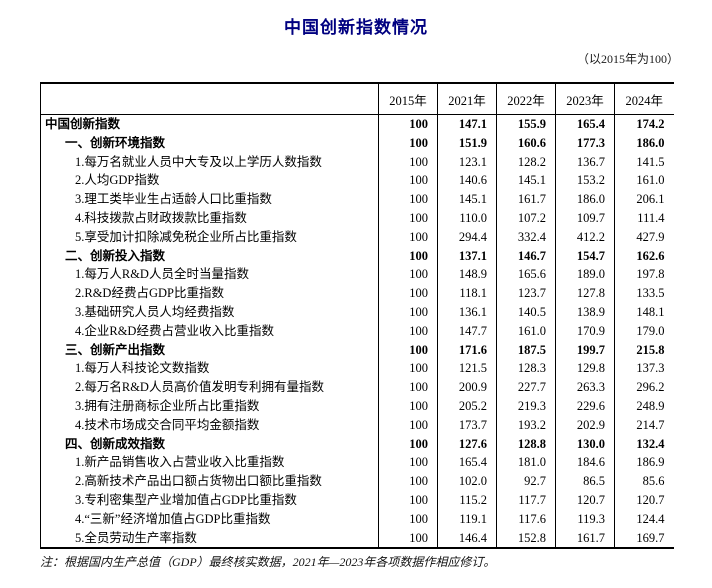  I want to click on row-label: 中国创新指数, so click(83, 124).